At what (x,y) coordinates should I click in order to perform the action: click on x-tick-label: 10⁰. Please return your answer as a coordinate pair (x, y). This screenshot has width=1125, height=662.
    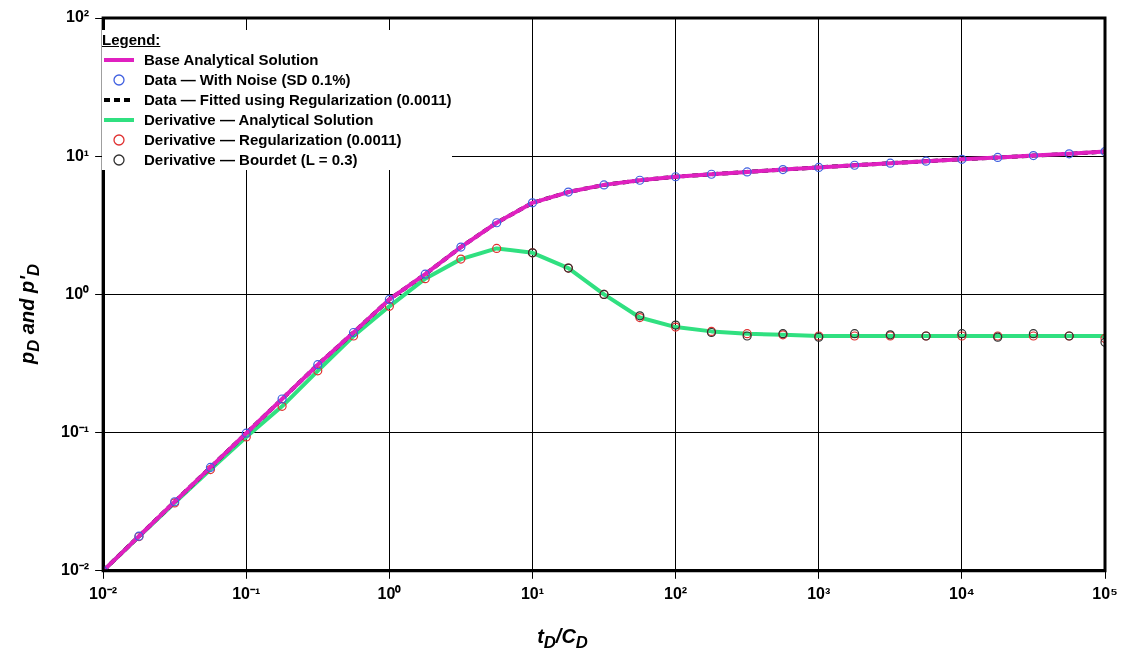
    Looking at the image, I should click on (389, 593).